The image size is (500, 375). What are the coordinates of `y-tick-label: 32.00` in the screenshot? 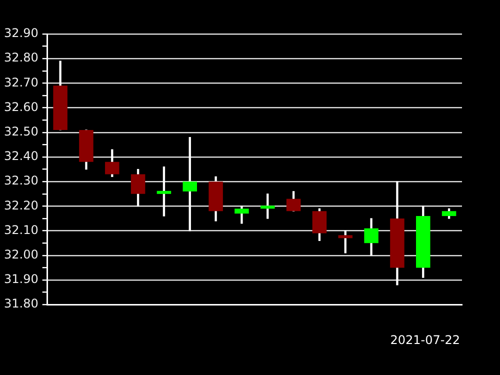 It's located at (21, 255).